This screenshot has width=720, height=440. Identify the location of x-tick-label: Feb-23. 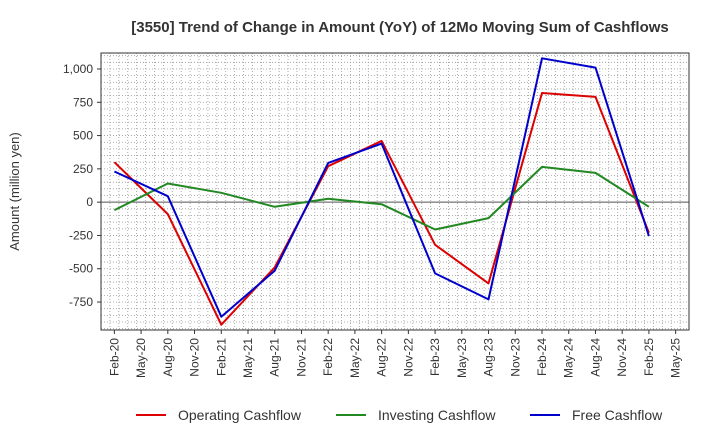
(435, 357).